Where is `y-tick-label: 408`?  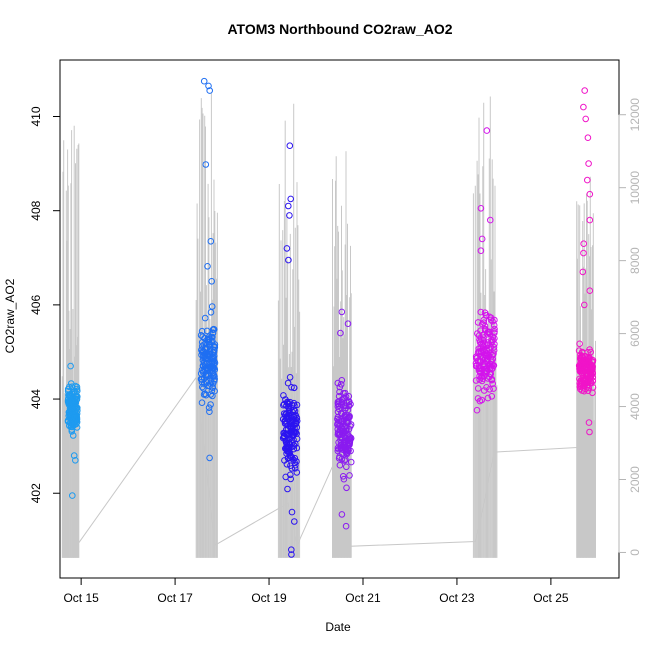
y-tick-label: 408 is located at coordinates (36, 210).